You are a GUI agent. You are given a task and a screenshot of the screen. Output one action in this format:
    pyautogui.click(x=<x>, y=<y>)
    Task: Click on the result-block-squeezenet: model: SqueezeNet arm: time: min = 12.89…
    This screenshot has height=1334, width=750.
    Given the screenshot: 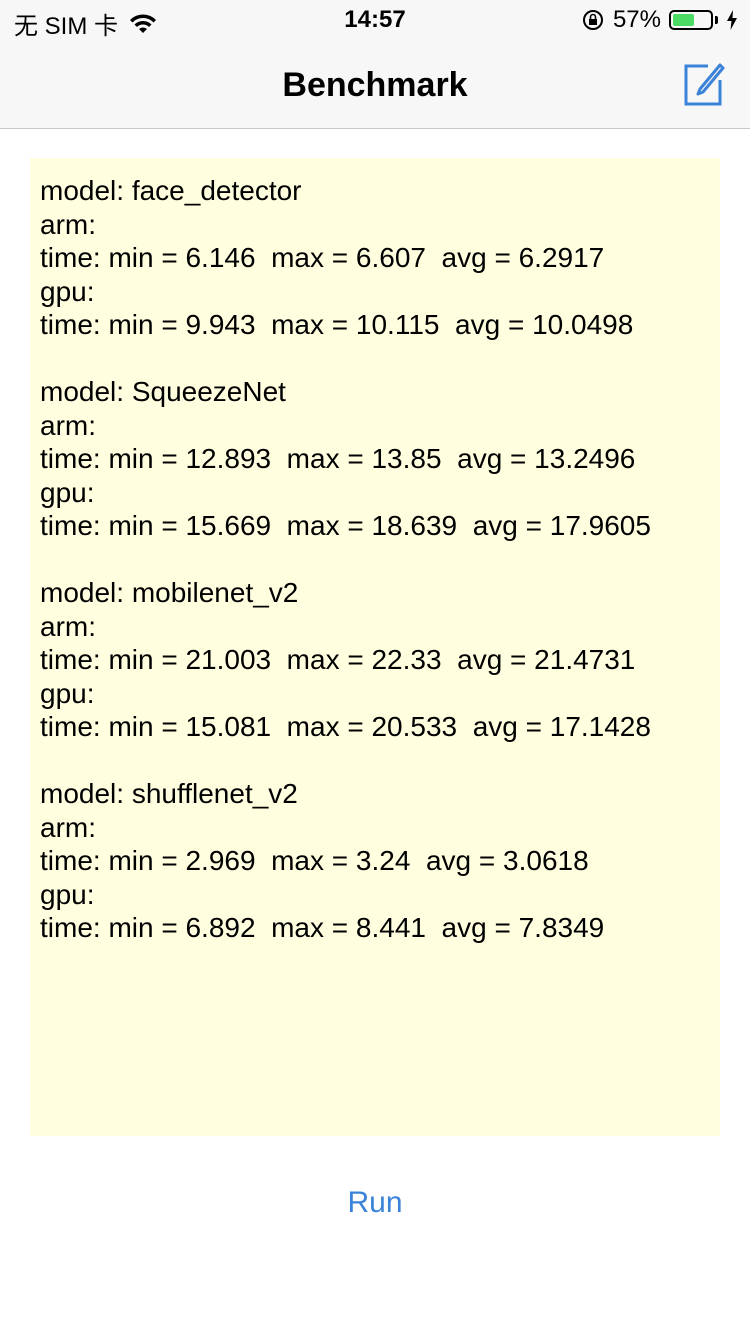 What is the action you would take?
    pyautogui.click(x=375, y=459)
    